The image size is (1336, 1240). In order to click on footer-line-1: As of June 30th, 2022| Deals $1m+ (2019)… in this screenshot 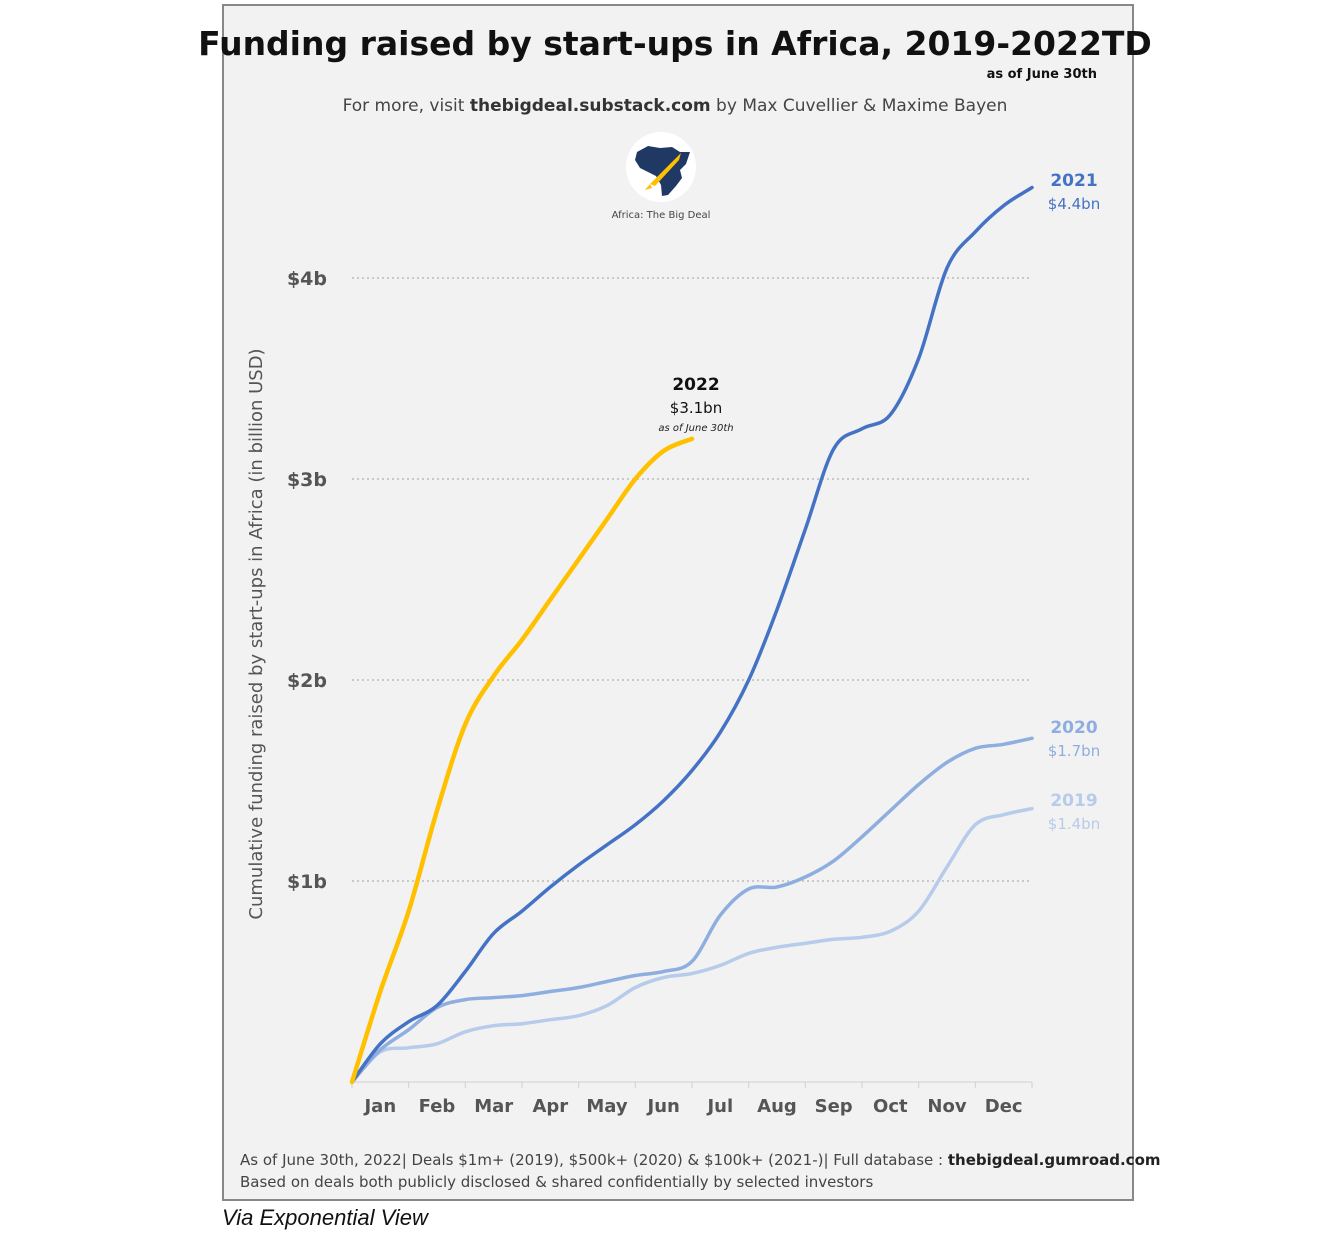, I will do `click(700, 1160)`.